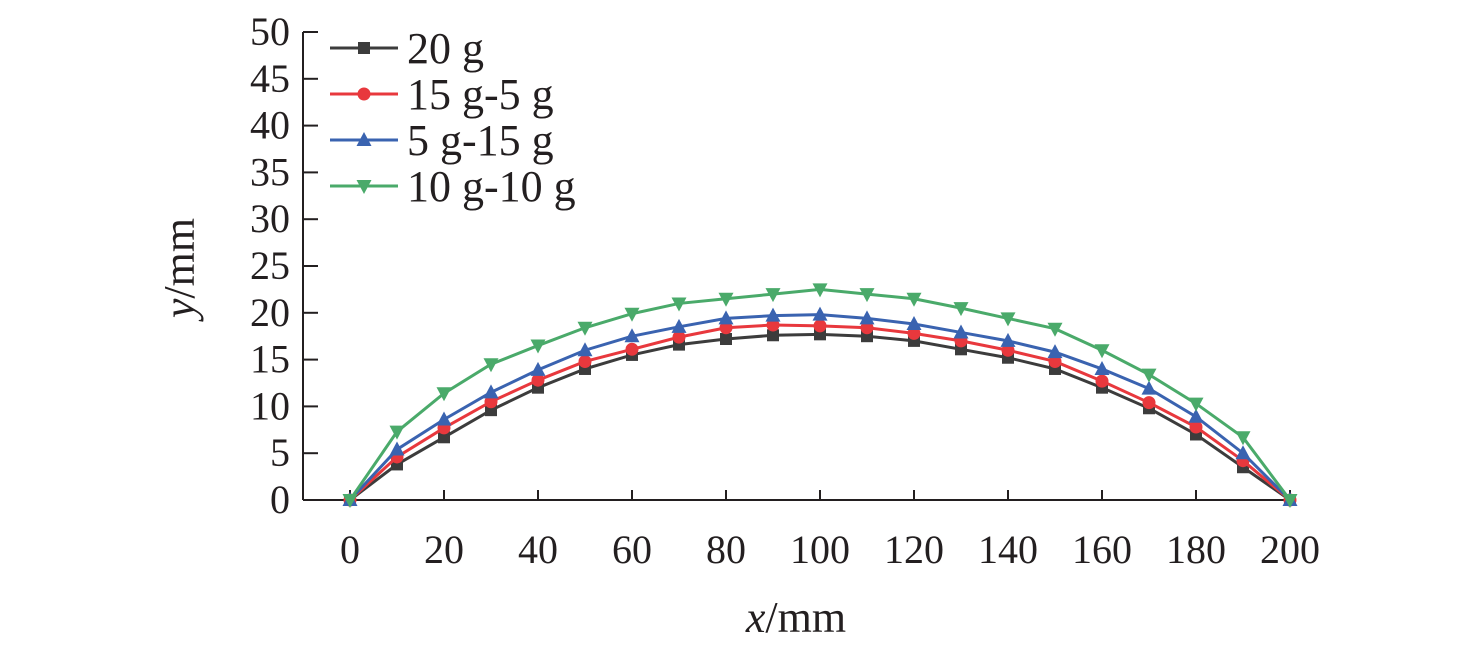 The image size is (1476, 648). What do you see at coordinates (755, 617) in the screenshot?
I see `x-axis-var: x` at bounding box center [755, 617].